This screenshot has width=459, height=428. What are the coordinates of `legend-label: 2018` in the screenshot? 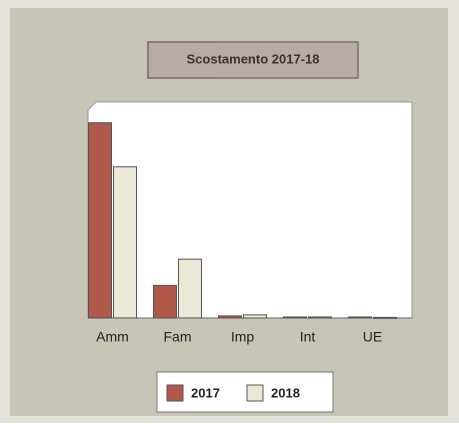 It's located at (285, 392).